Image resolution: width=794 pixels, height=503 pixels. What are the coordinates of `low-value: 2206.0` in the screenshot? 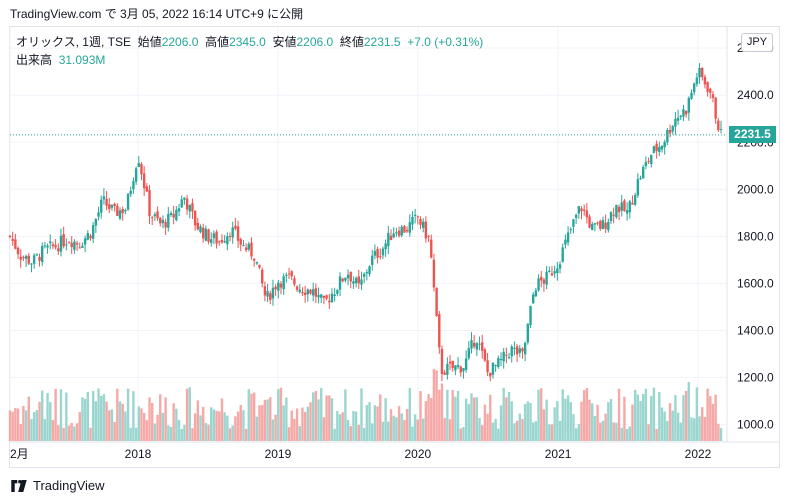 It's located at (315, 42).